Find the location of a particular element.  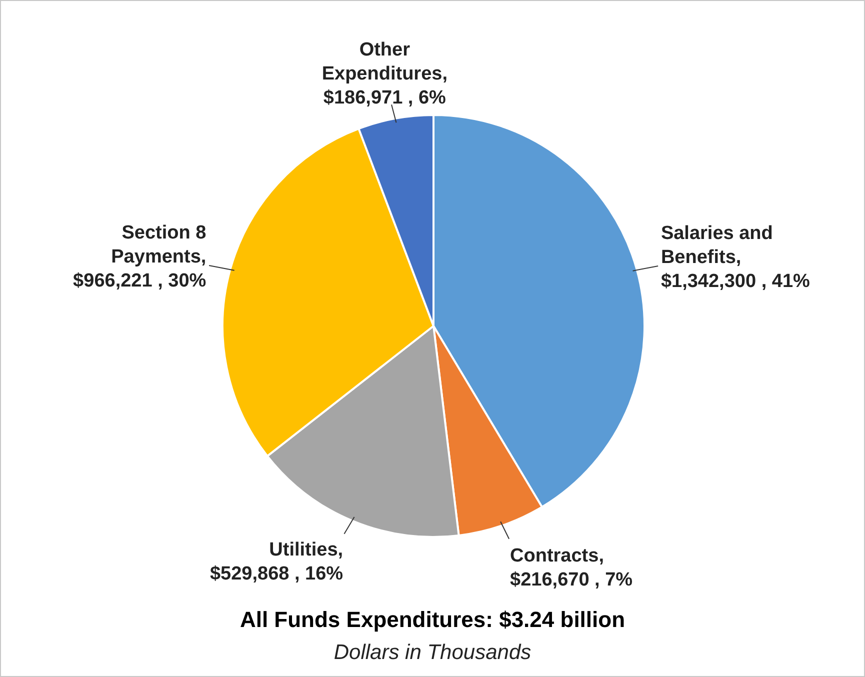

text: All Funds Expenditures: $3.24 billion is located at coordinates (432, 620).